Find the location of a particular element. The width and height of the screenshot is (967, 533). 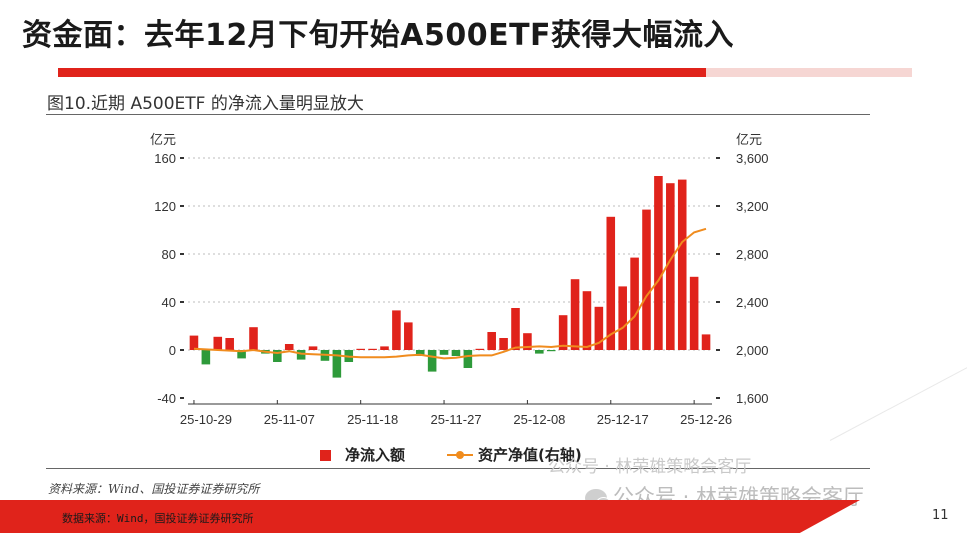

footer-bar is located at coordinates (430, 516).